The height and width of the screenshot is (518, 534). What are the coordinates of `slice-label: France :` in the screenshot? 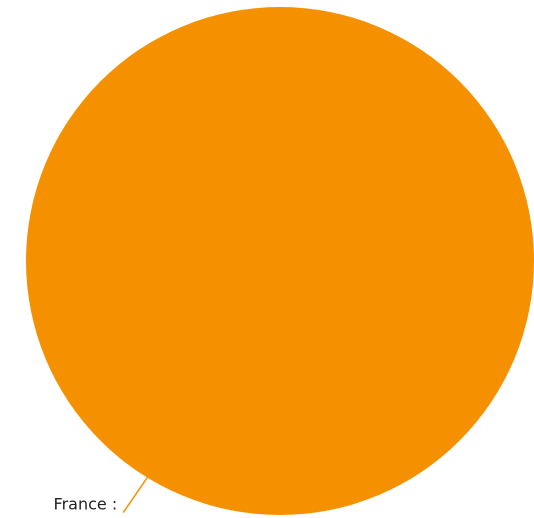 It's located at (86, 504).